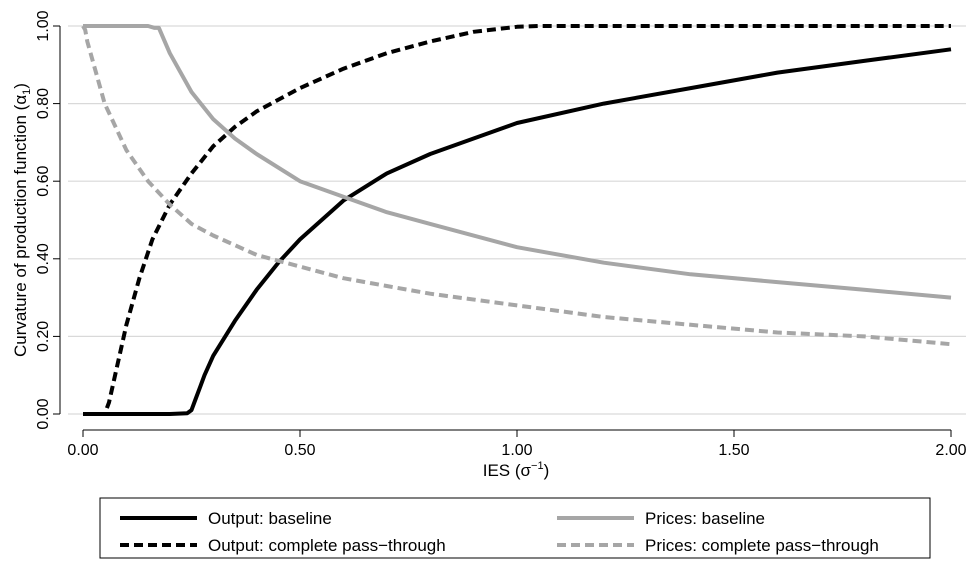  Describe the element at coordinates (762, 545) in the screenshot. I see `legend-label: Prices: complete pass−through` at that location.